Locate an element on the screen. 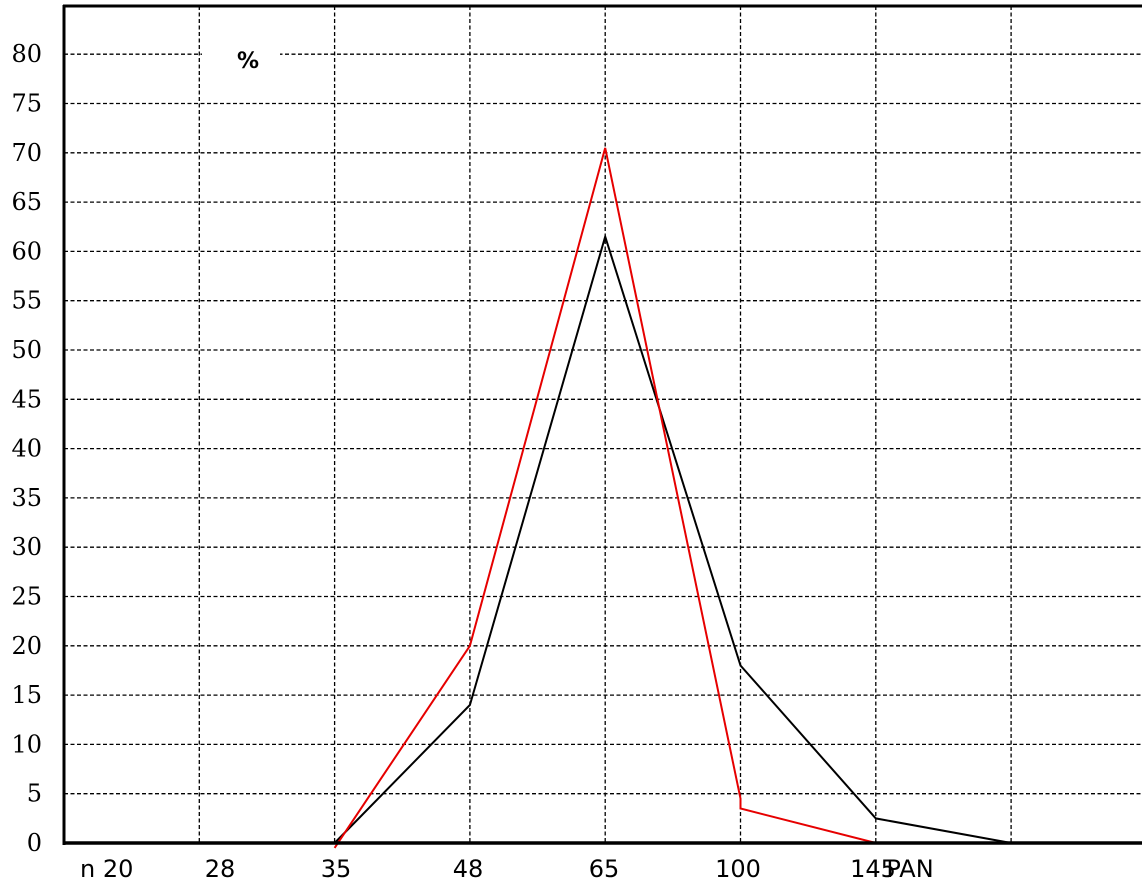 Image resolution: width=1142 pixels, height=885 pixels. y-tick-label: 20 is located at coordinates (26, 646).